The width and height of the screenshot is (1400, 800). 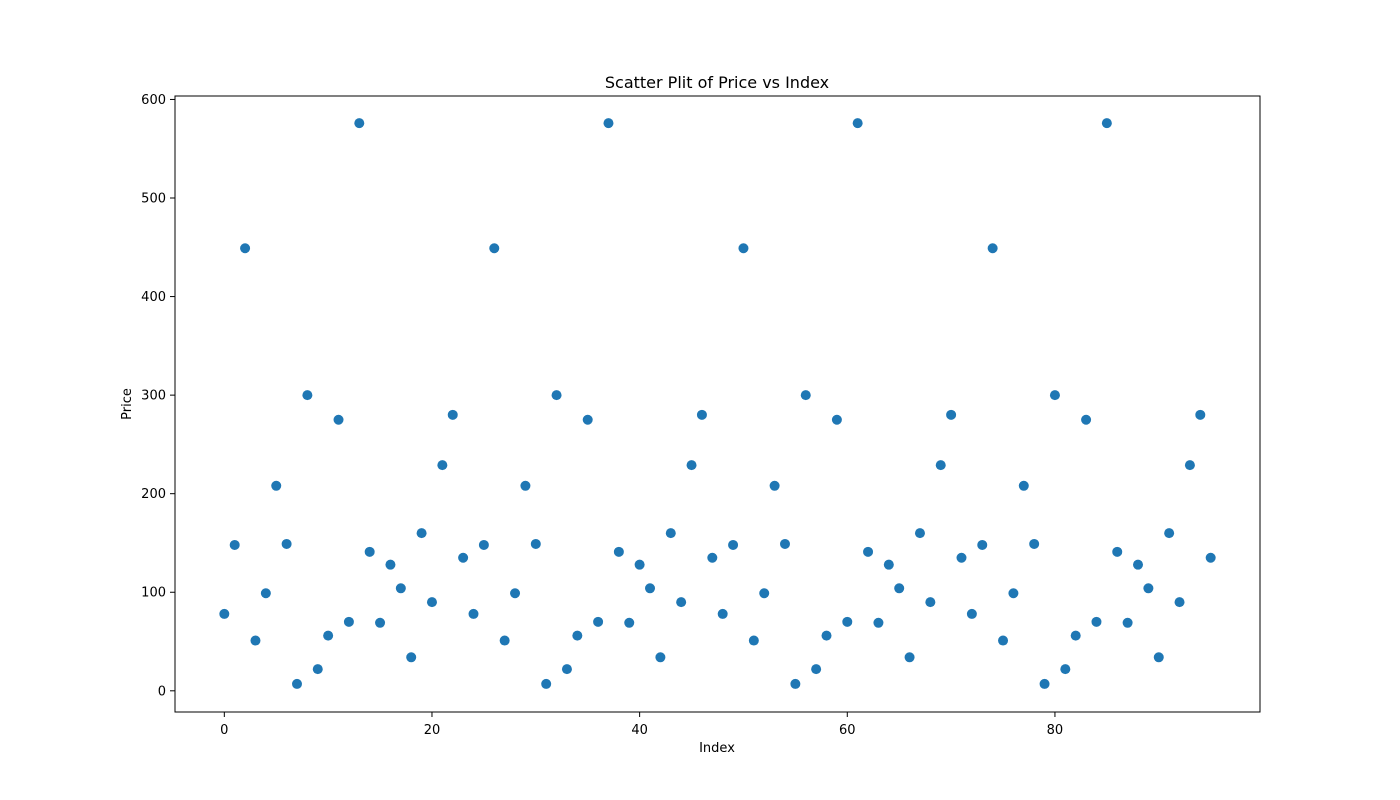 I want to click on y-tick-label: 400, so click(x=153, y=297).